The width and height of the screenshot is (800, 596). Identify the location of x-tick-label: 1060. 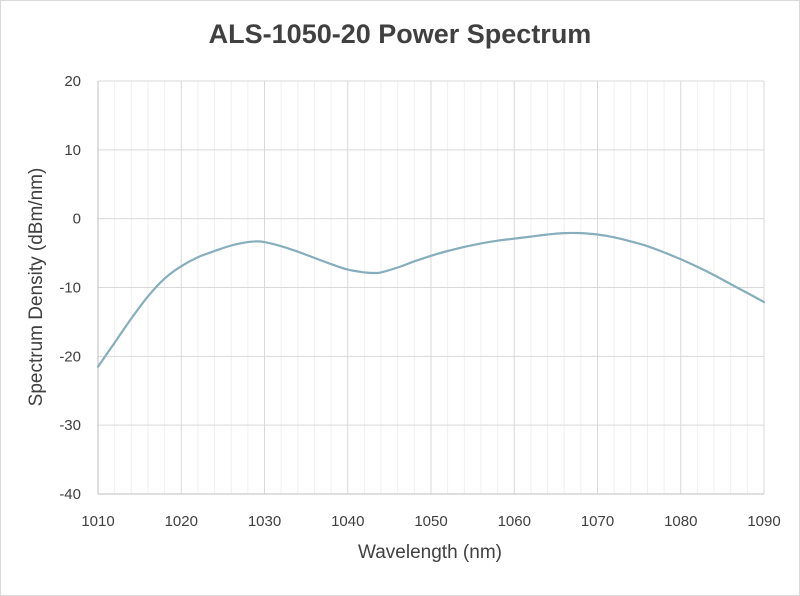
(514, 521).